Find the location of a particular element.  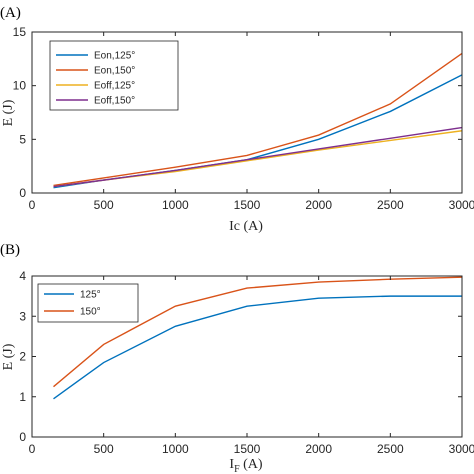

chart-b-x-axis-label-subscript: F is located at coordinates (237, 469).